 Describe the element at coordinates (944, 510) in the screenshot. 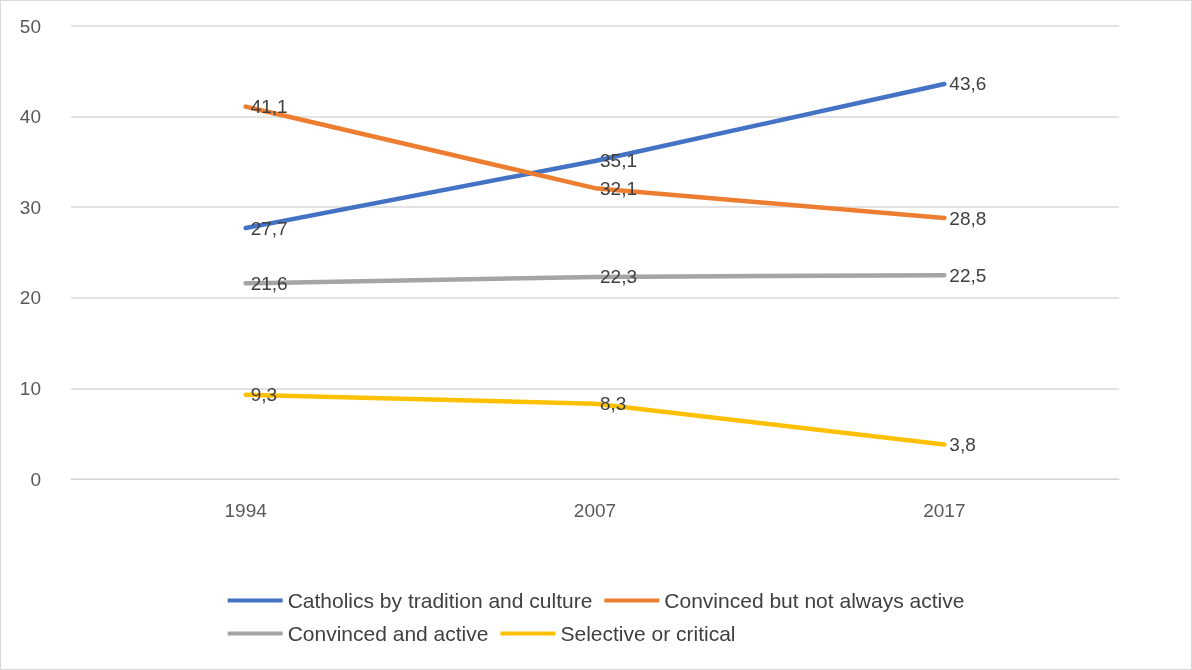

I see `x-tick-label: 2017` at that location.